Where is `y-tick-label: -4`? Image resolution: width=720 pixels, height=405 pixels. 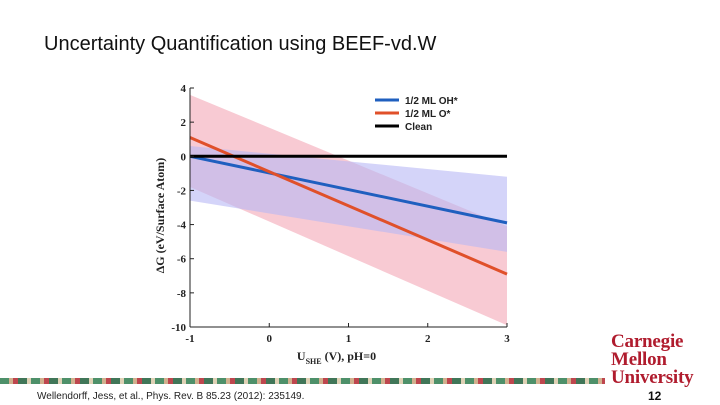 y-tick-label: -4 is located at coordinates (182, 226).